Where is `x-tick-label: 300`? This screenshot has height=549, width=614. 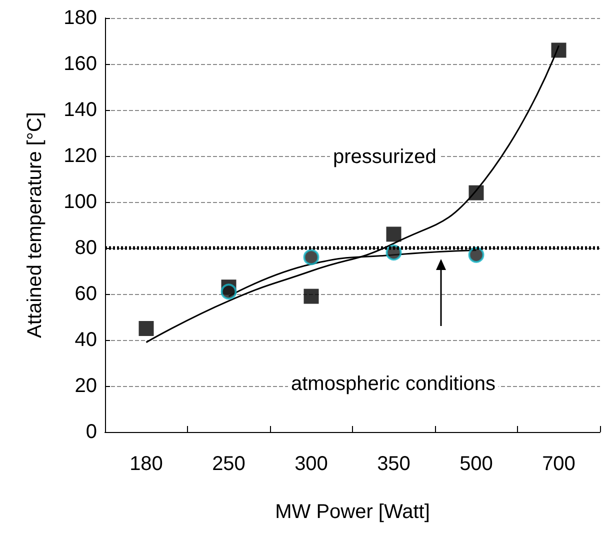
x-tick-label: 300 is located at coordinates (311, 464).